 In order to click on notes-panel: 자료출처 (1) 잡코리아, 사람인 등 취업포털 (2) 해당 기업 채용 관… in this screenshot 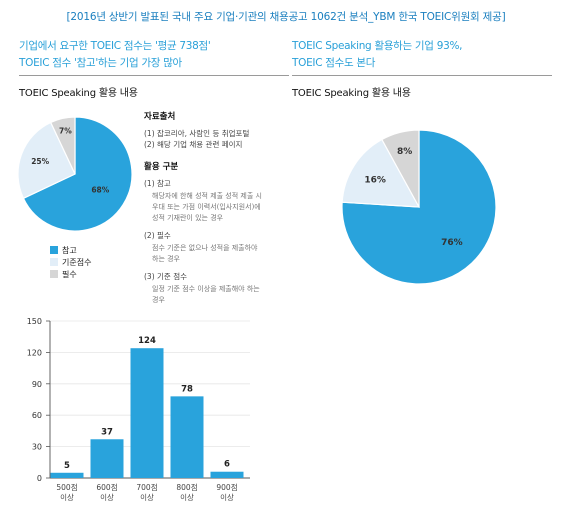, I will do `click(216, 208)`.